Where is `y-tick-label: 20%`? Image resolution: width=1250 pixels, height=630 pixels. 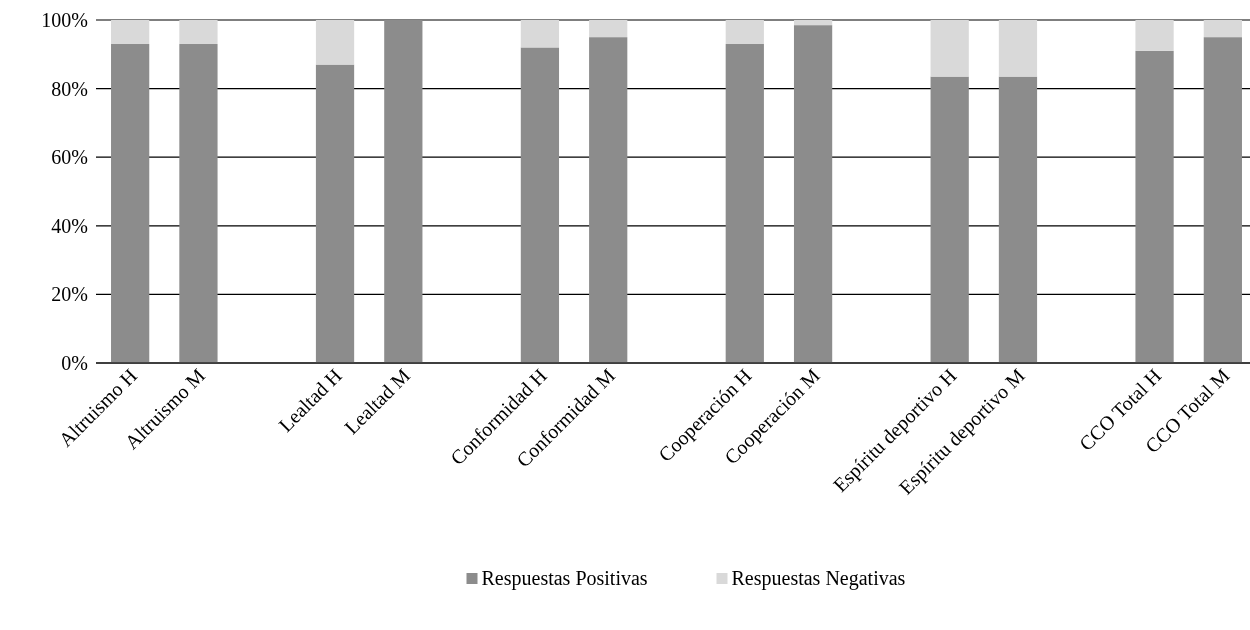
y-tick-label: 20% is located at coordinates (69, 294).